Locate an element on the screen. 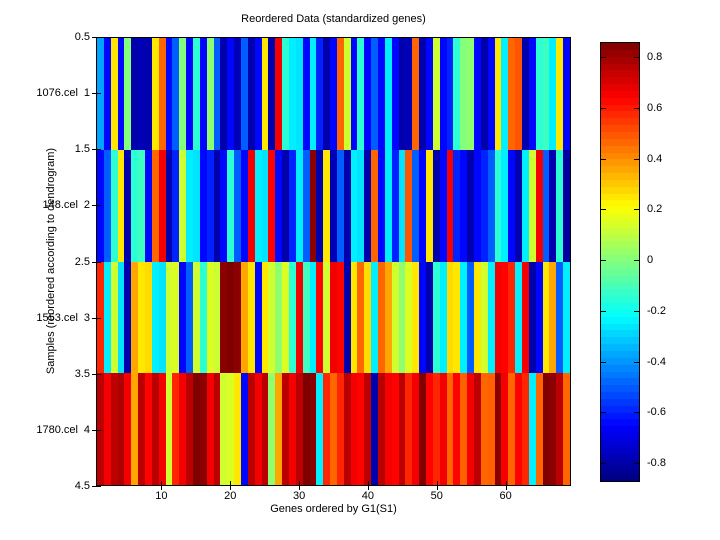 The height and width of the screenshot is (540, 720). y-tick-label: 0.5 is located at coordinates (82, 37).